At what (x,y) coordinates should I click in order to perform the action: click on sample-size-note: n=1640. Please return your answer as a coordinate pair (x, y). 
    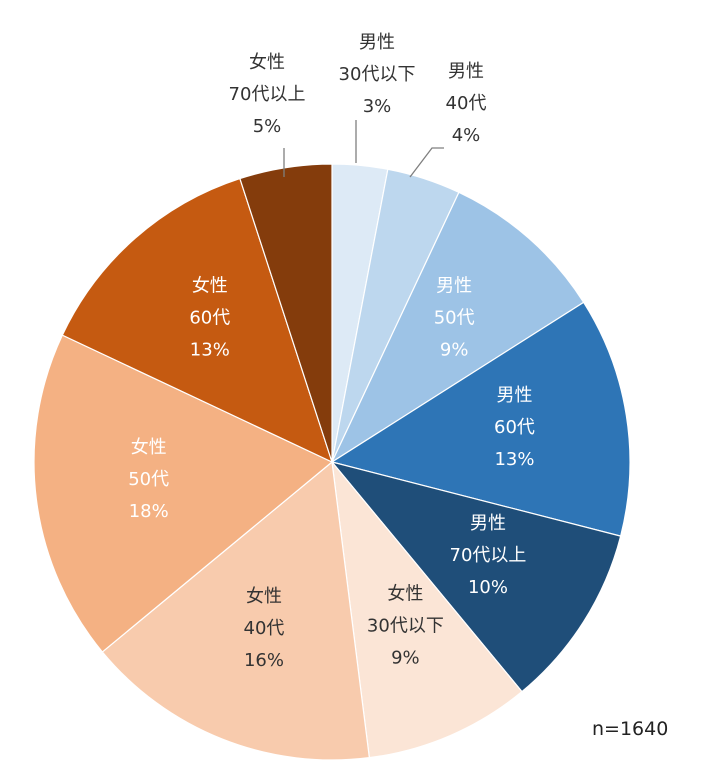
    Looking at the image, I should click on (630, 729).